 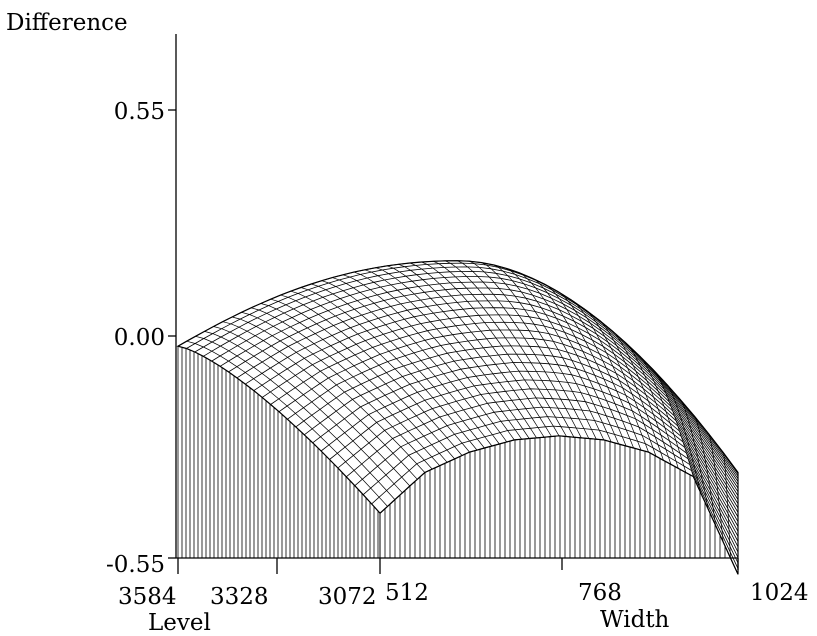 What do you see at coordinates (139, 338) in the screenshot?
I see `z-tick-label: 0.00` at bounding box center [139, 338].